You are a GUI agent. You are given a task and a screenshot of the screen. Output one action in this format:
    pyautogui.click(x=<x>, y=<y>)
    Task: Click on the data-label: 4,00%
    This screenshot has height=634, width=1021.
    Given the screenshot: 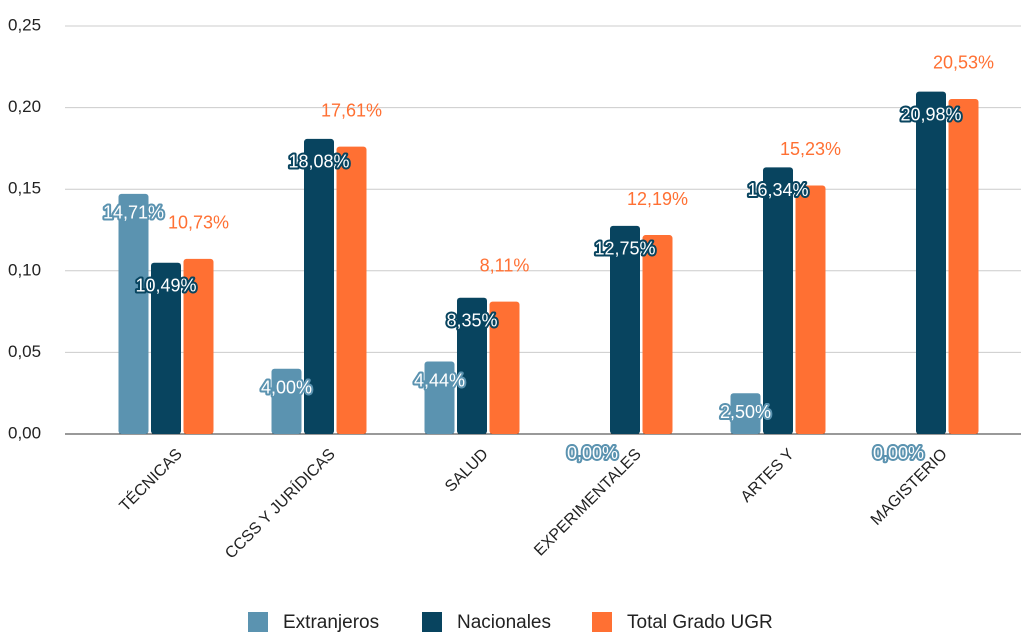 What is the action you would take?
    pyautogui.click(x=286, y=387)
    